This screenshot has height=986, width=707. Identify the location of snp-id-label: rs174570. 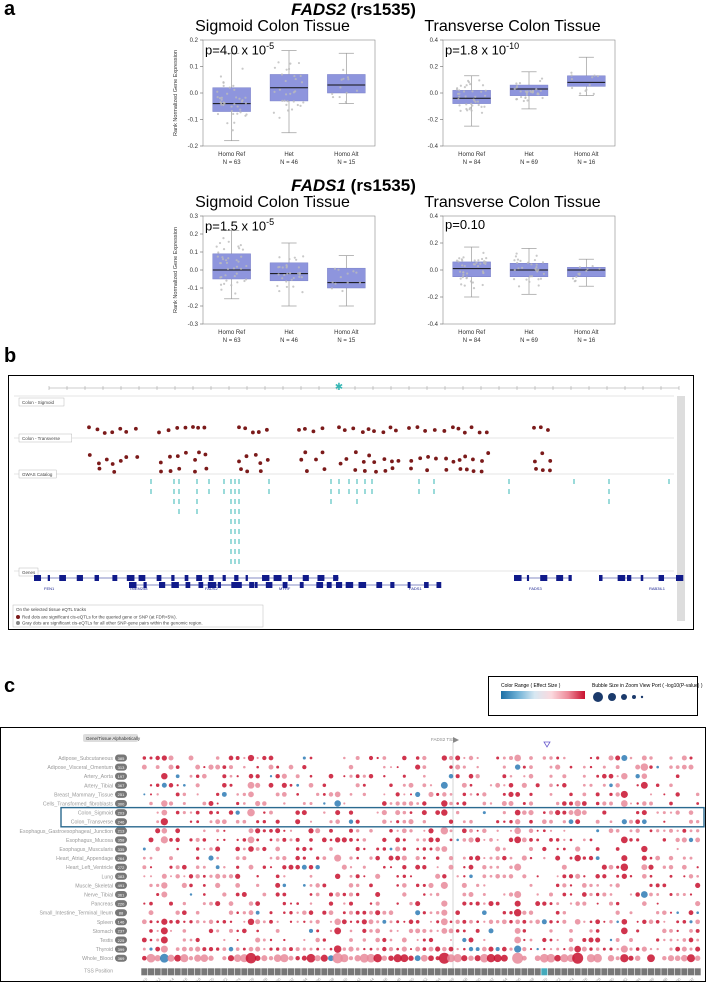
(541, 978).